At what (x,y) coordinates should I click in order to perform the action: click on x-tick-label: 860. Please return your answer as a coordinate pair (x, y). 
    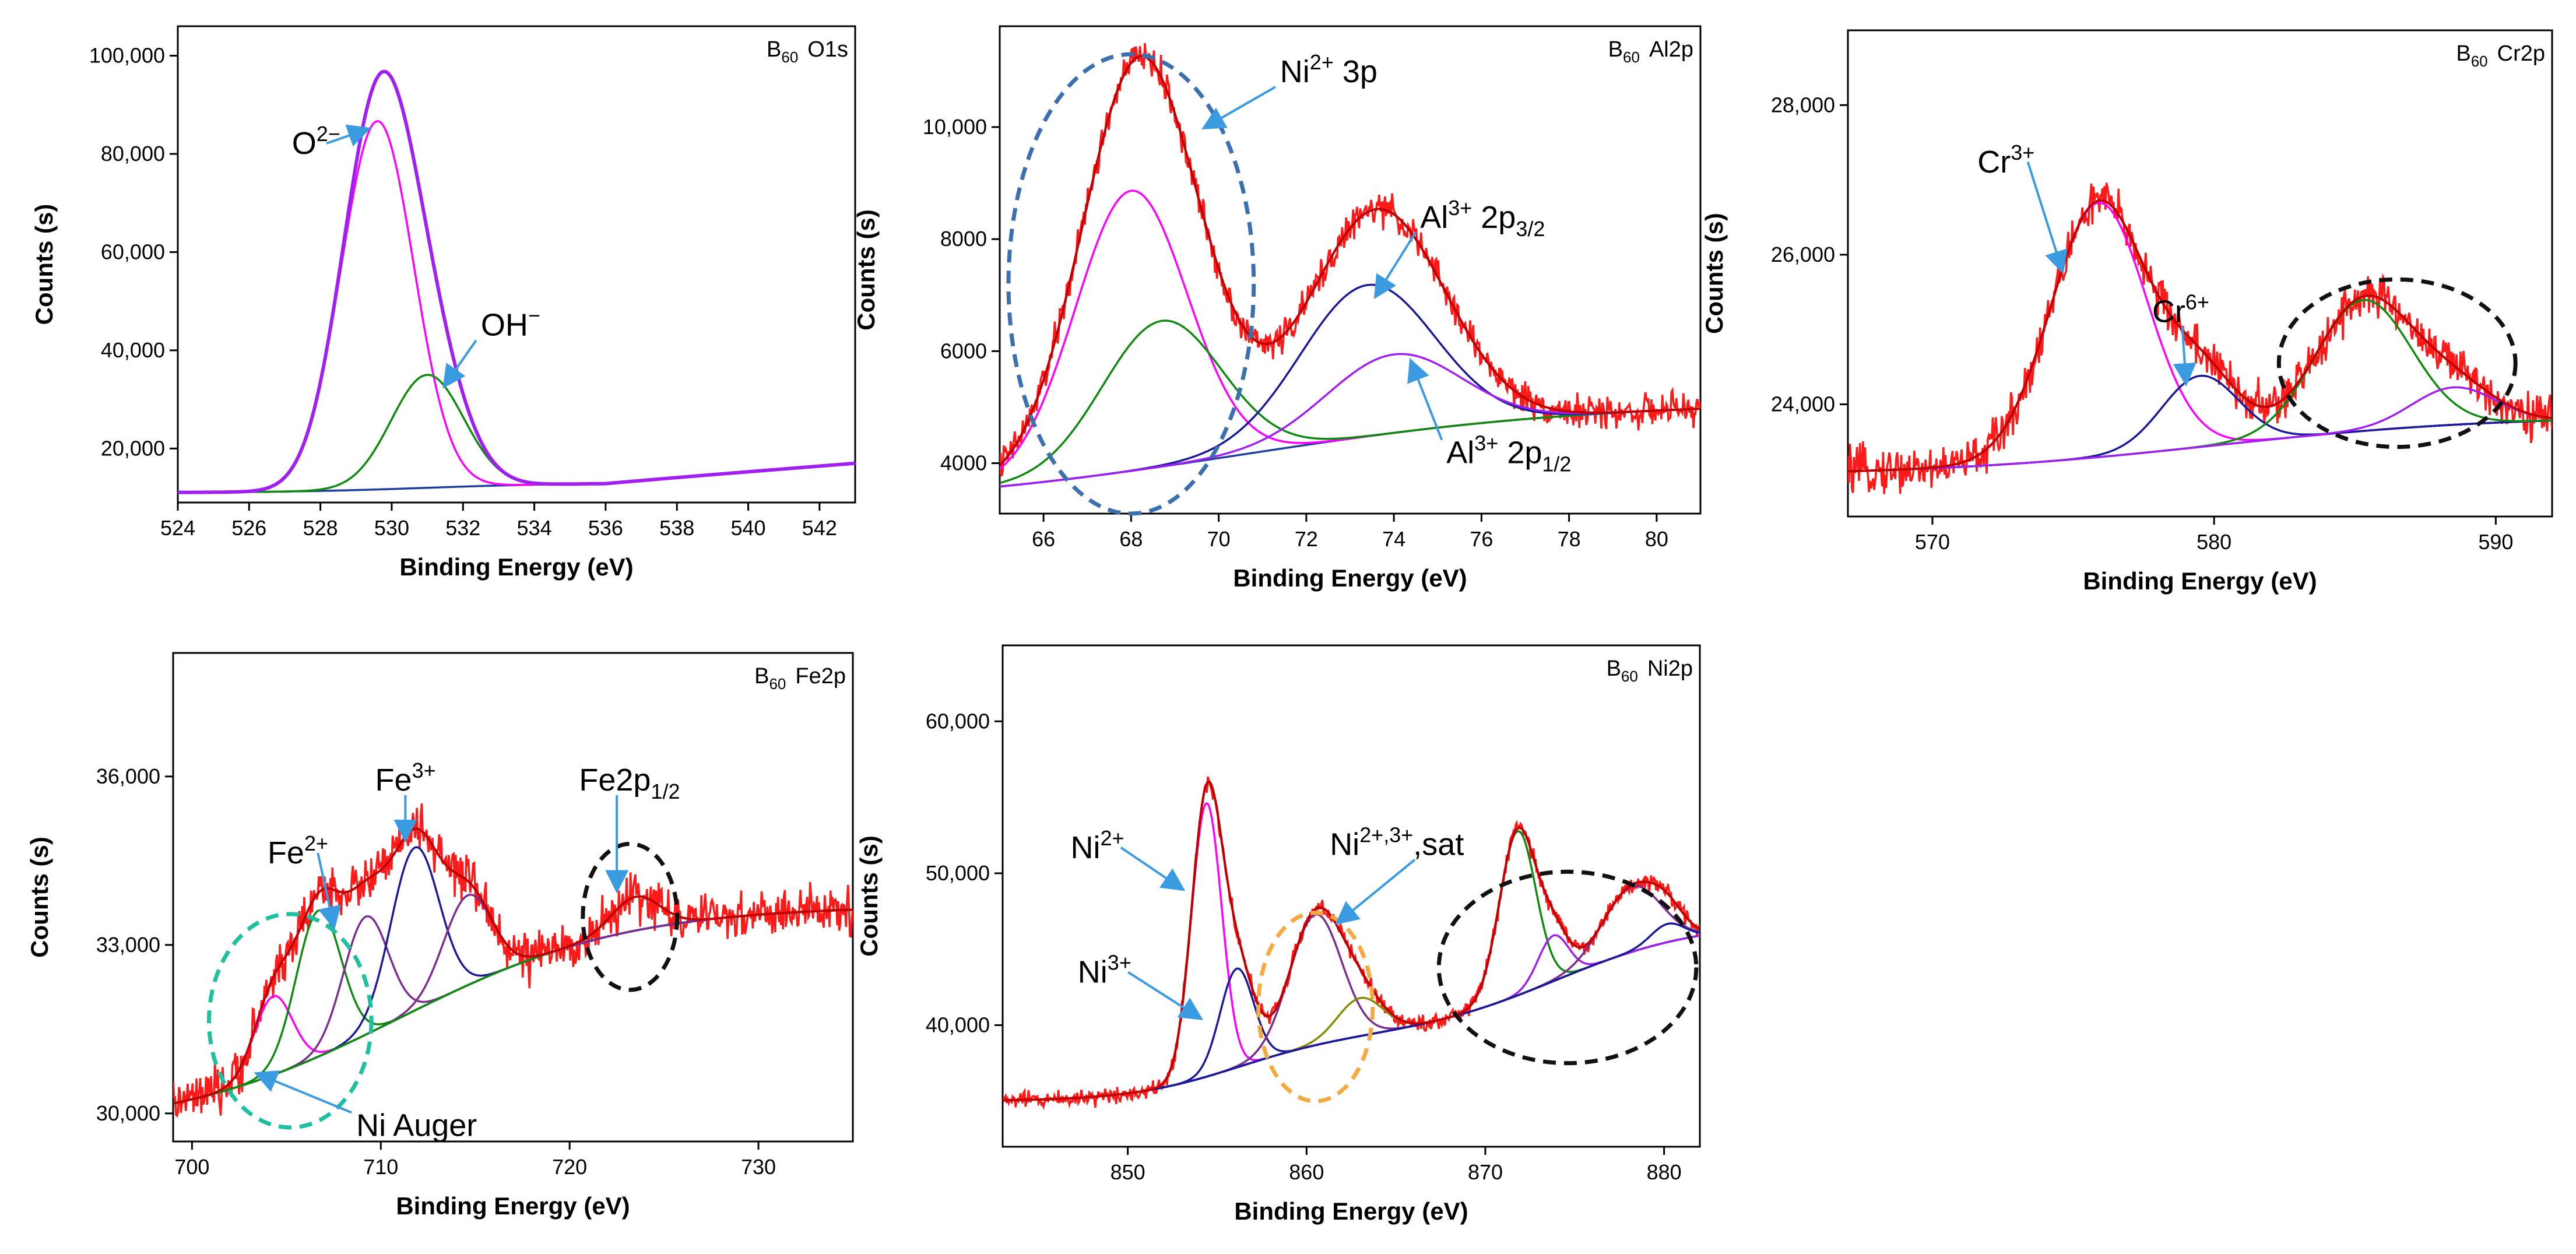
    Looking at the image, I should click on (1306, 1172).